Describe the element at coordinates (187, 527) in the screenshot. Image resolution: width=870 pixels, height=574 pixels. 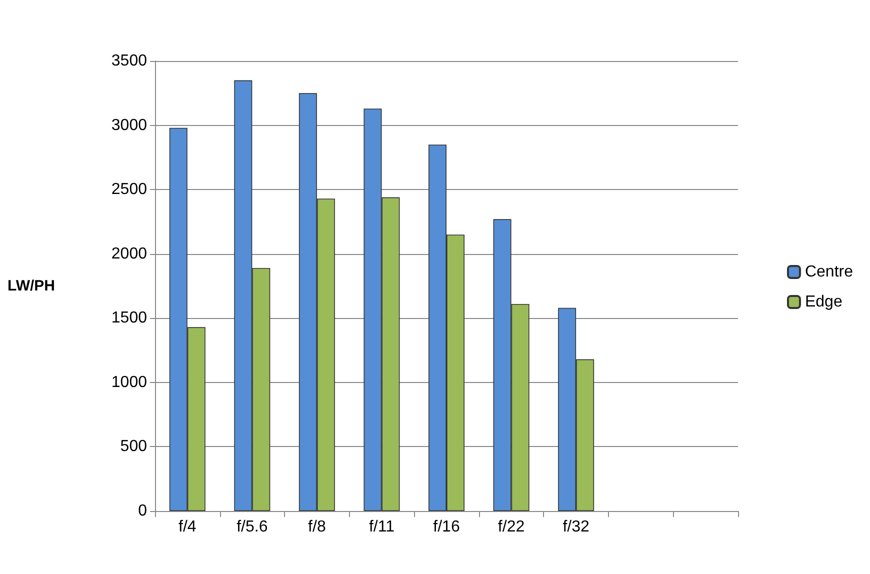
I see `x-tick-label: f/4` at that location.